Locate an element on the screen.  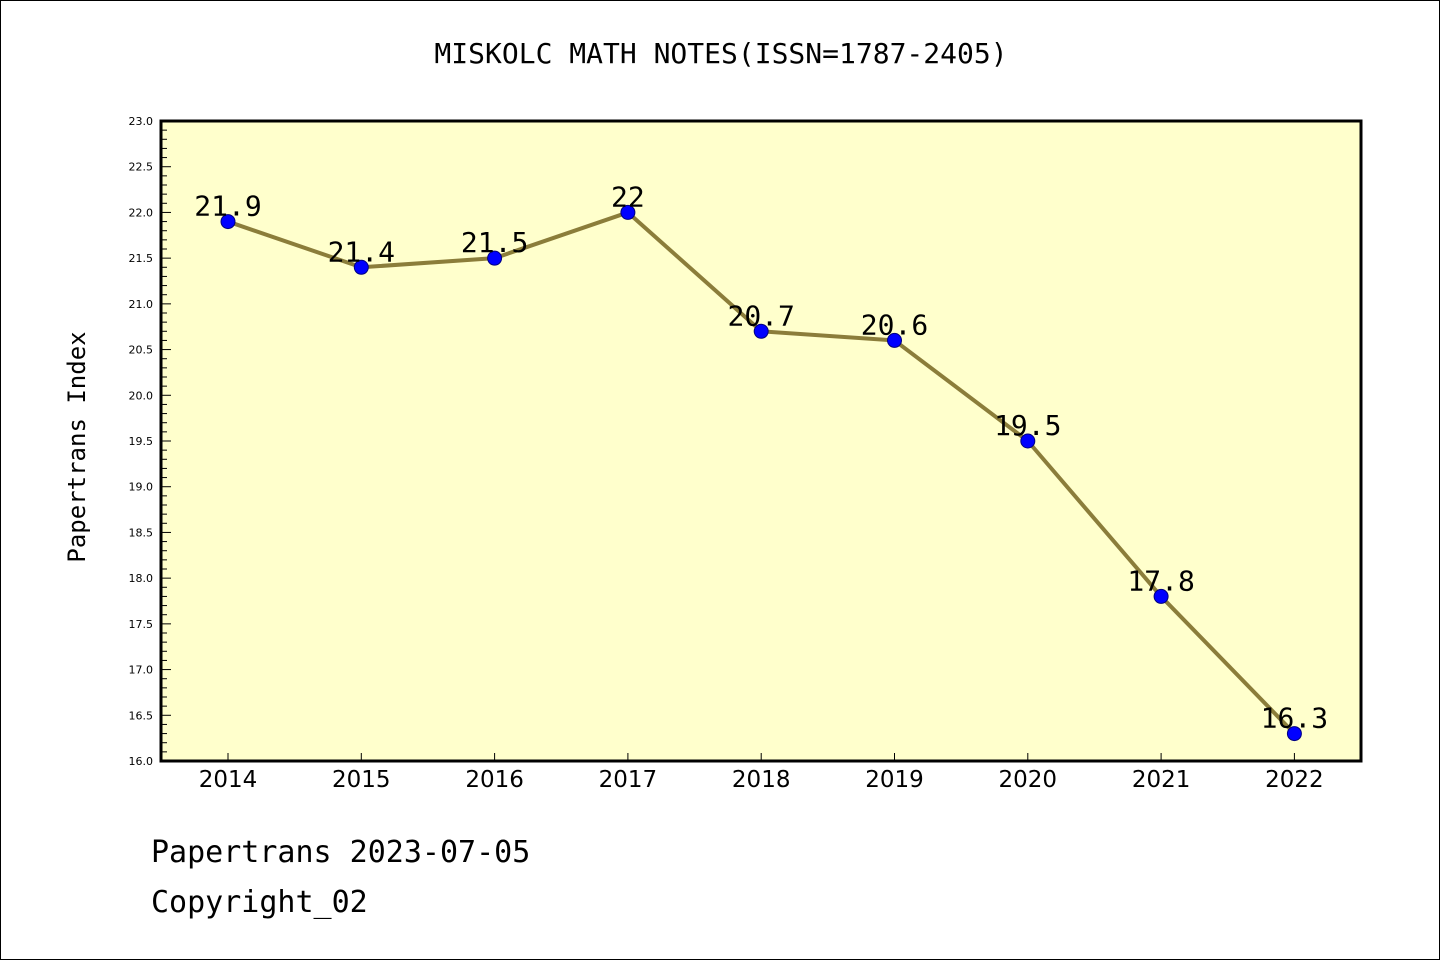
data-label: 21.9 is located at coordinates (227, 206).